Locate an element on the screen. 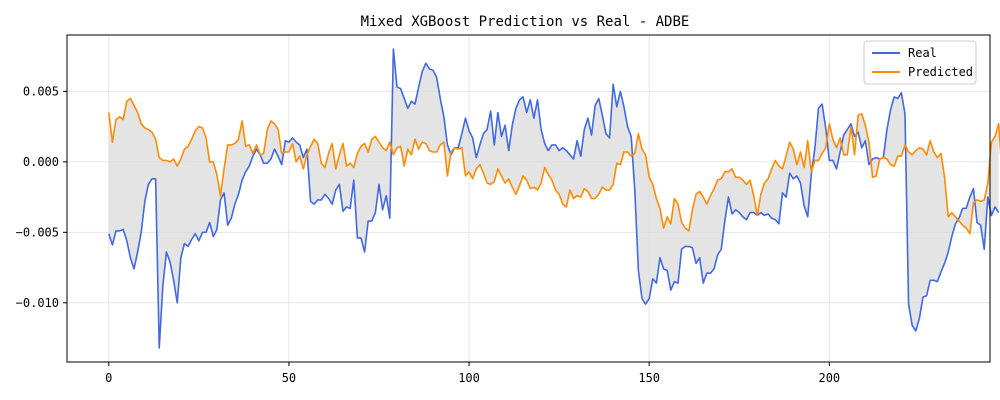 The height and width of the screenshot is (400, 1000). y-tick-label: 0.005 is located at coordinates (41, 91).